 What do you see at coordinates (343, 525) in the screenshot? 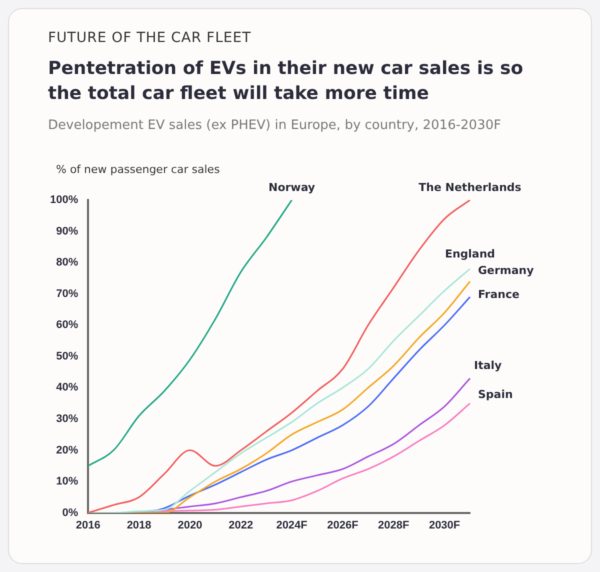
I see `x-tick-label: 2026F` at bounding box center [343, 525].